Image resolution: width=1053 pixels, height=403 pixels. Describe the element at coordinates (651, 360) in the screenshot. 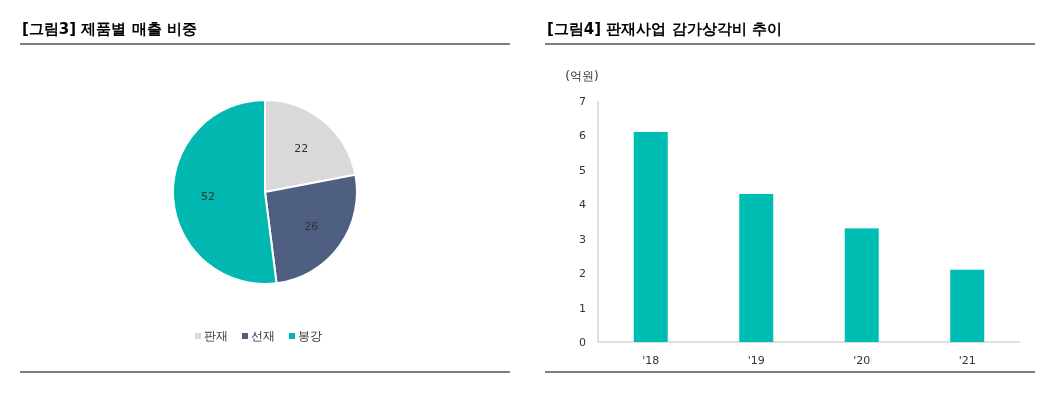

I see `x-tick-label: '18` at that location.